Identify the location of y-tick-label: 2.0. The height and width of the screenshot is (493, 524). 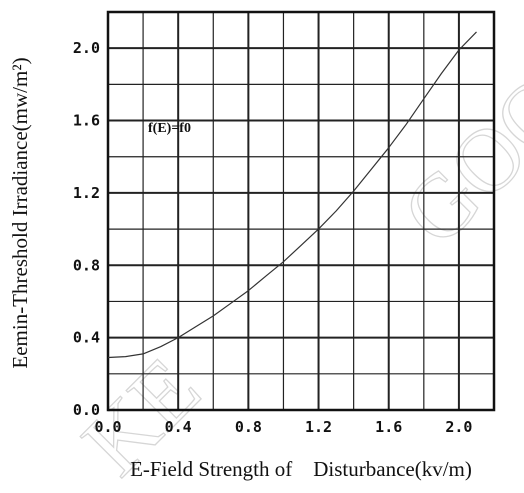
(86, 48).